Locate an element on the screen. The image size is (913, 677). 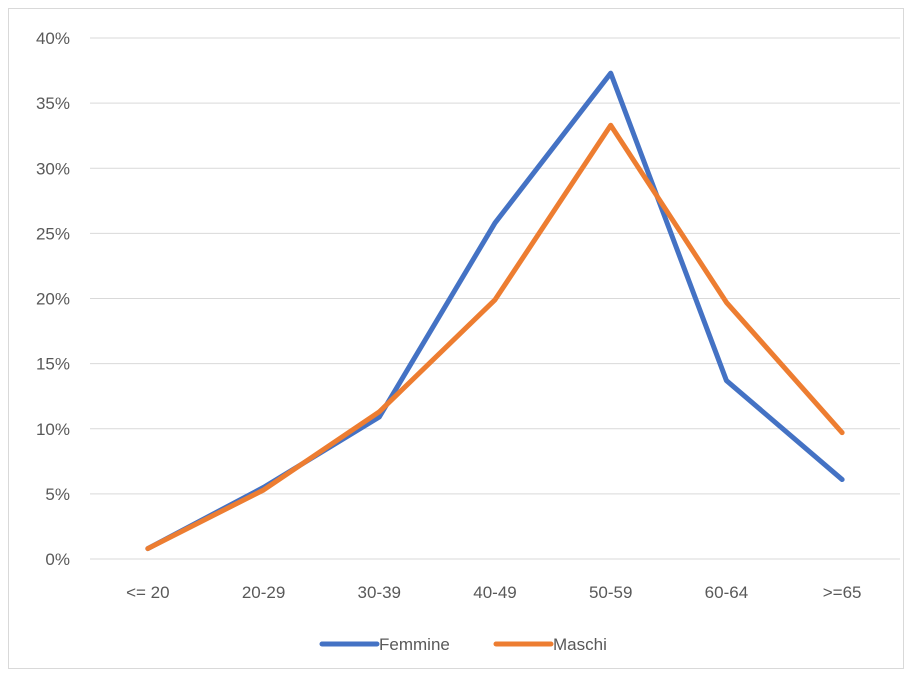
y-tick-label: 5% is located at coordinates (57, 494).